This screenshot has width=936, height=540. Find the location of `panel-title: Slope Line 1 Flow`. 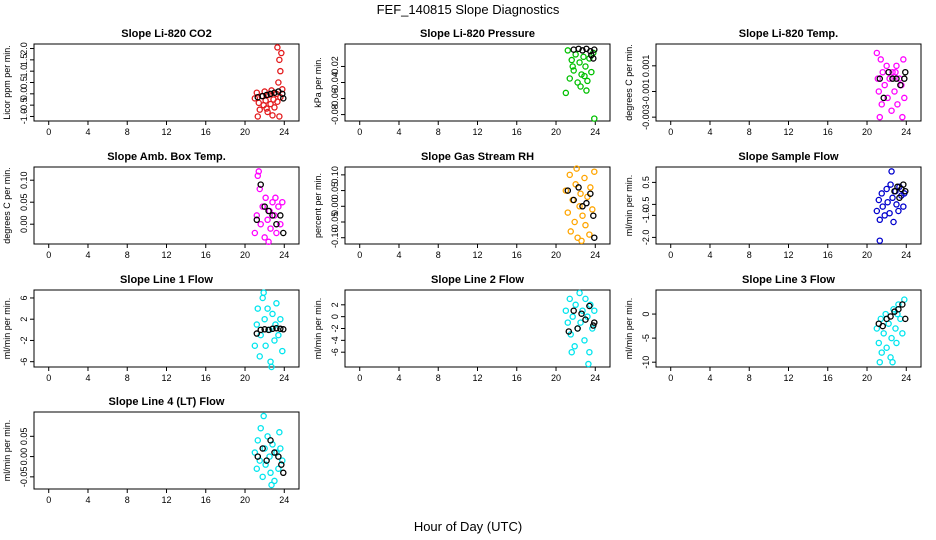

panel-title: Slope Line 1 Flow is located at coordinates (166, 280).